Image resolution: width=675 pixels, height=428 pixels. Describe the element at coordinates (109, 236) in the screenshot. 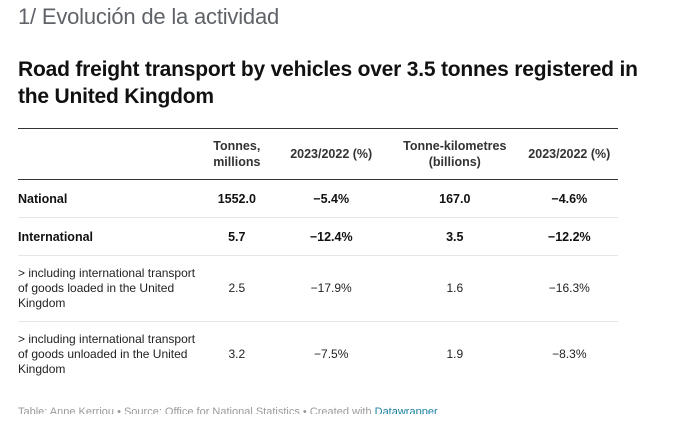

I see `row-label: International` at that location.